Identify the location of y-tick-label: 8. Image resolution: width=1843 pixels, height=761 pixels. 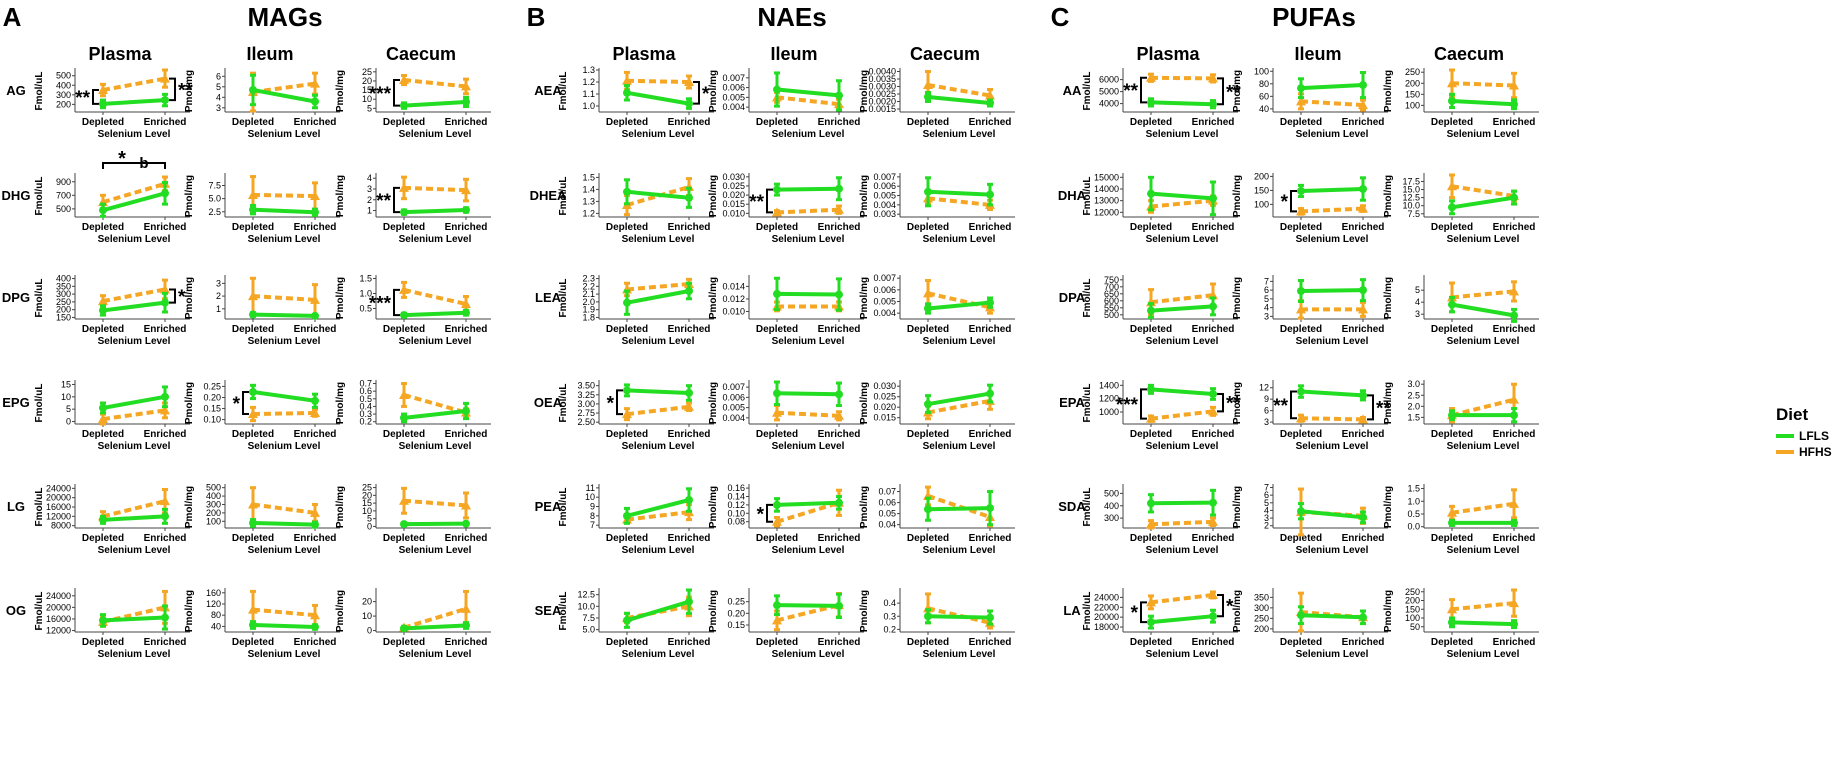
(592, 516).